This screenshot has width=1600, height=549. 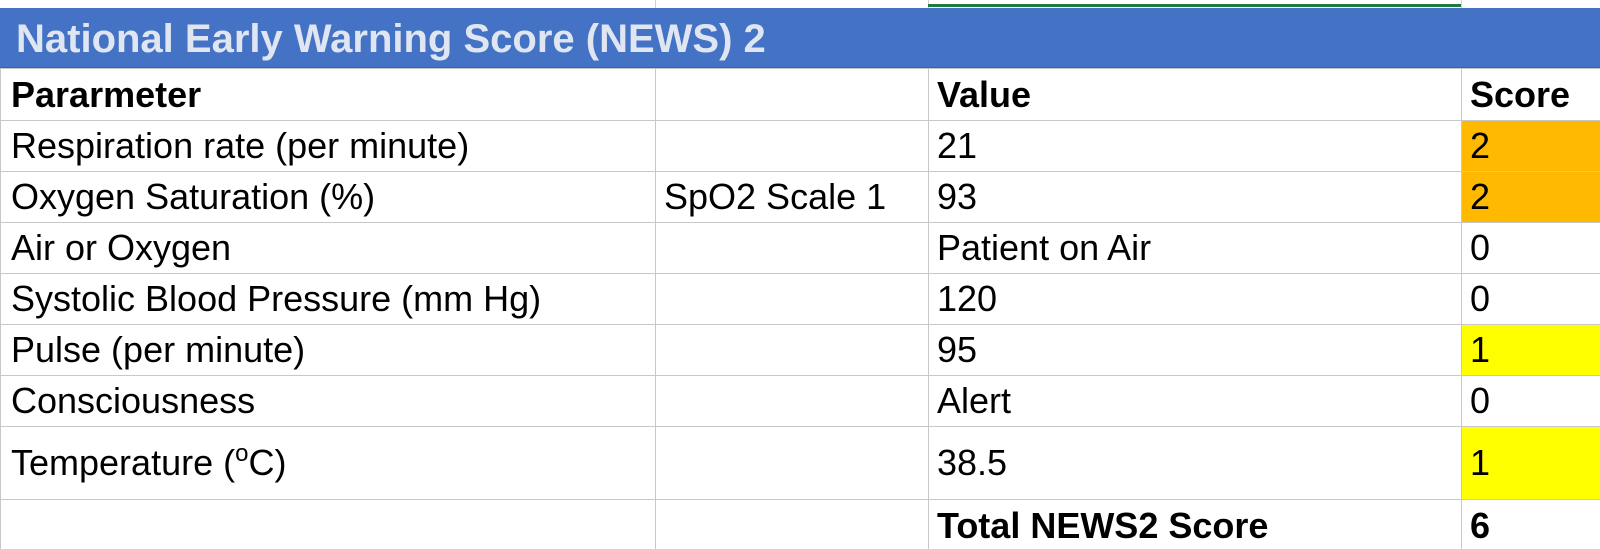 What do you see at coordinates (328, 350) in the screenshot?
I see `parameter-cell: Pulse (per minute)` at bounding box center [328, 350].